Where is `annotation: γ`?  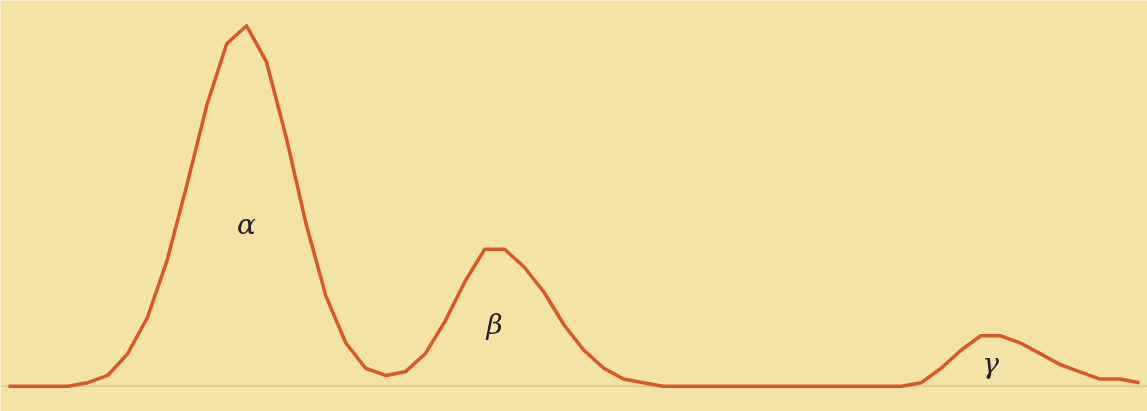 annotation: γ is located at coordinates (991, 364).